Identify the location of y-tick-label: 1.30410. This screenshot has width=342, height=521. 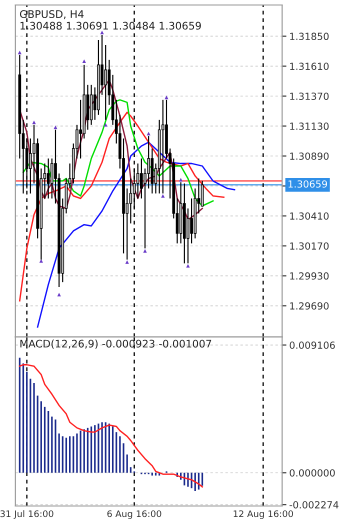
(309, 216).